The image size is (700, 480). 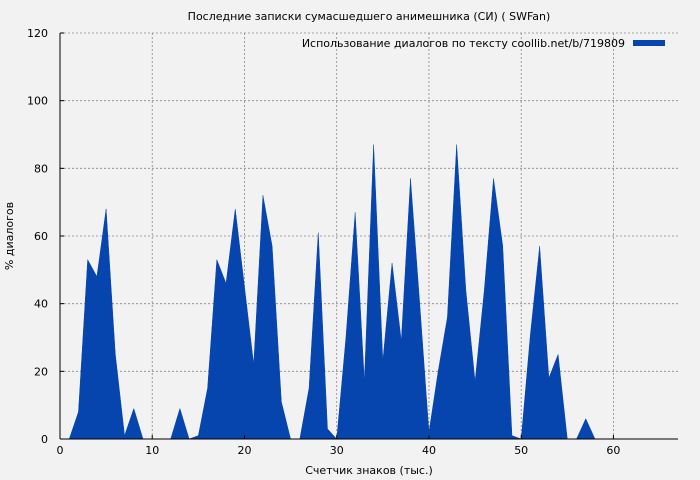 I want to click on x-tick-label: 0, so click(x=60, y=450).